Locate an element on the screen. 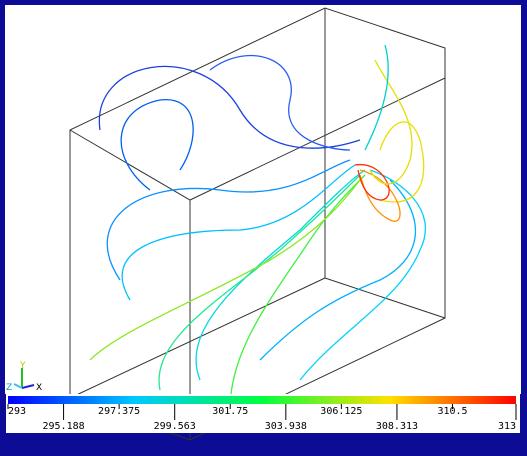  tick-label: 303.938 is located at coordinates (286, 426).